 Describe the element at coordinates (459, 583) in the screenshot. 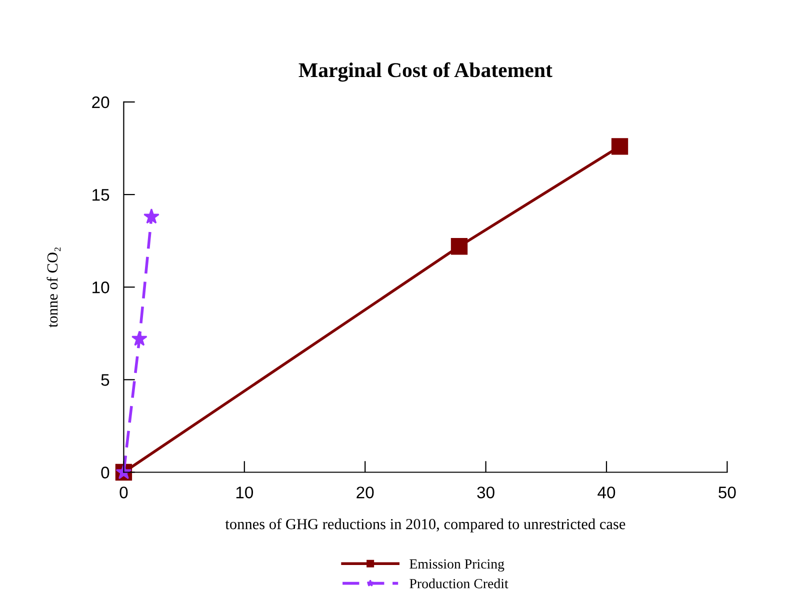

I see `legend-label: Production Credit` at that location.